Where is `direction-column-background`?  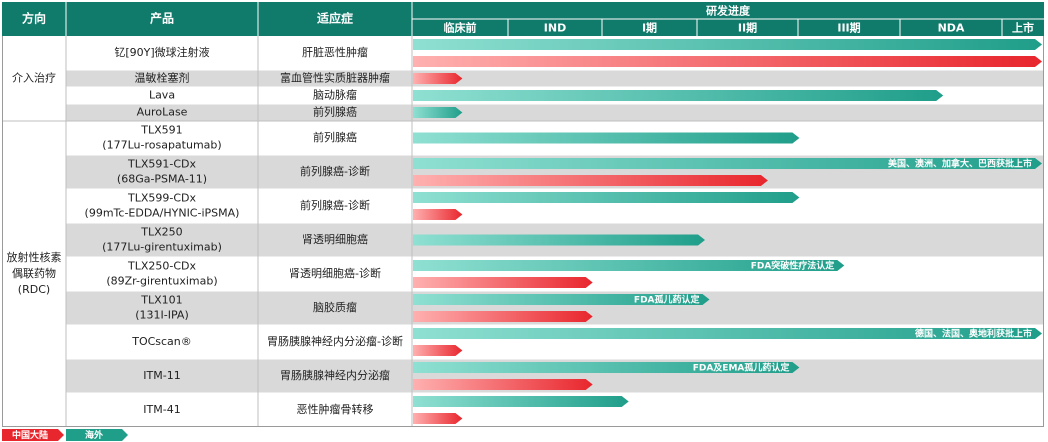 direction-column-background is located at coordinates (34, 231).